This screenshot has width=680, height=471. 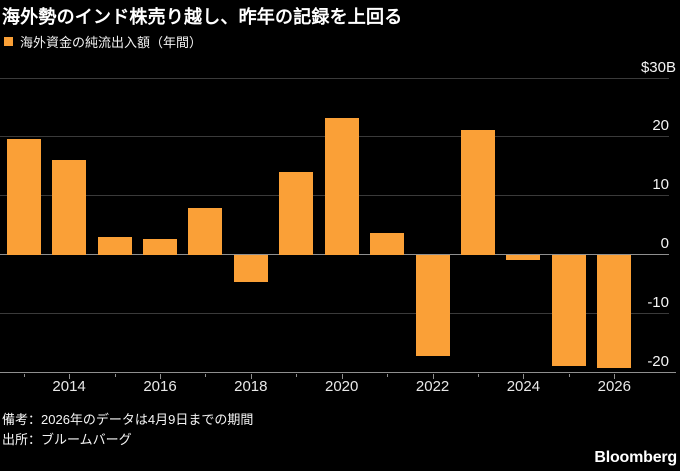 I want to click on bar-2020, so click(x=341, y=186).